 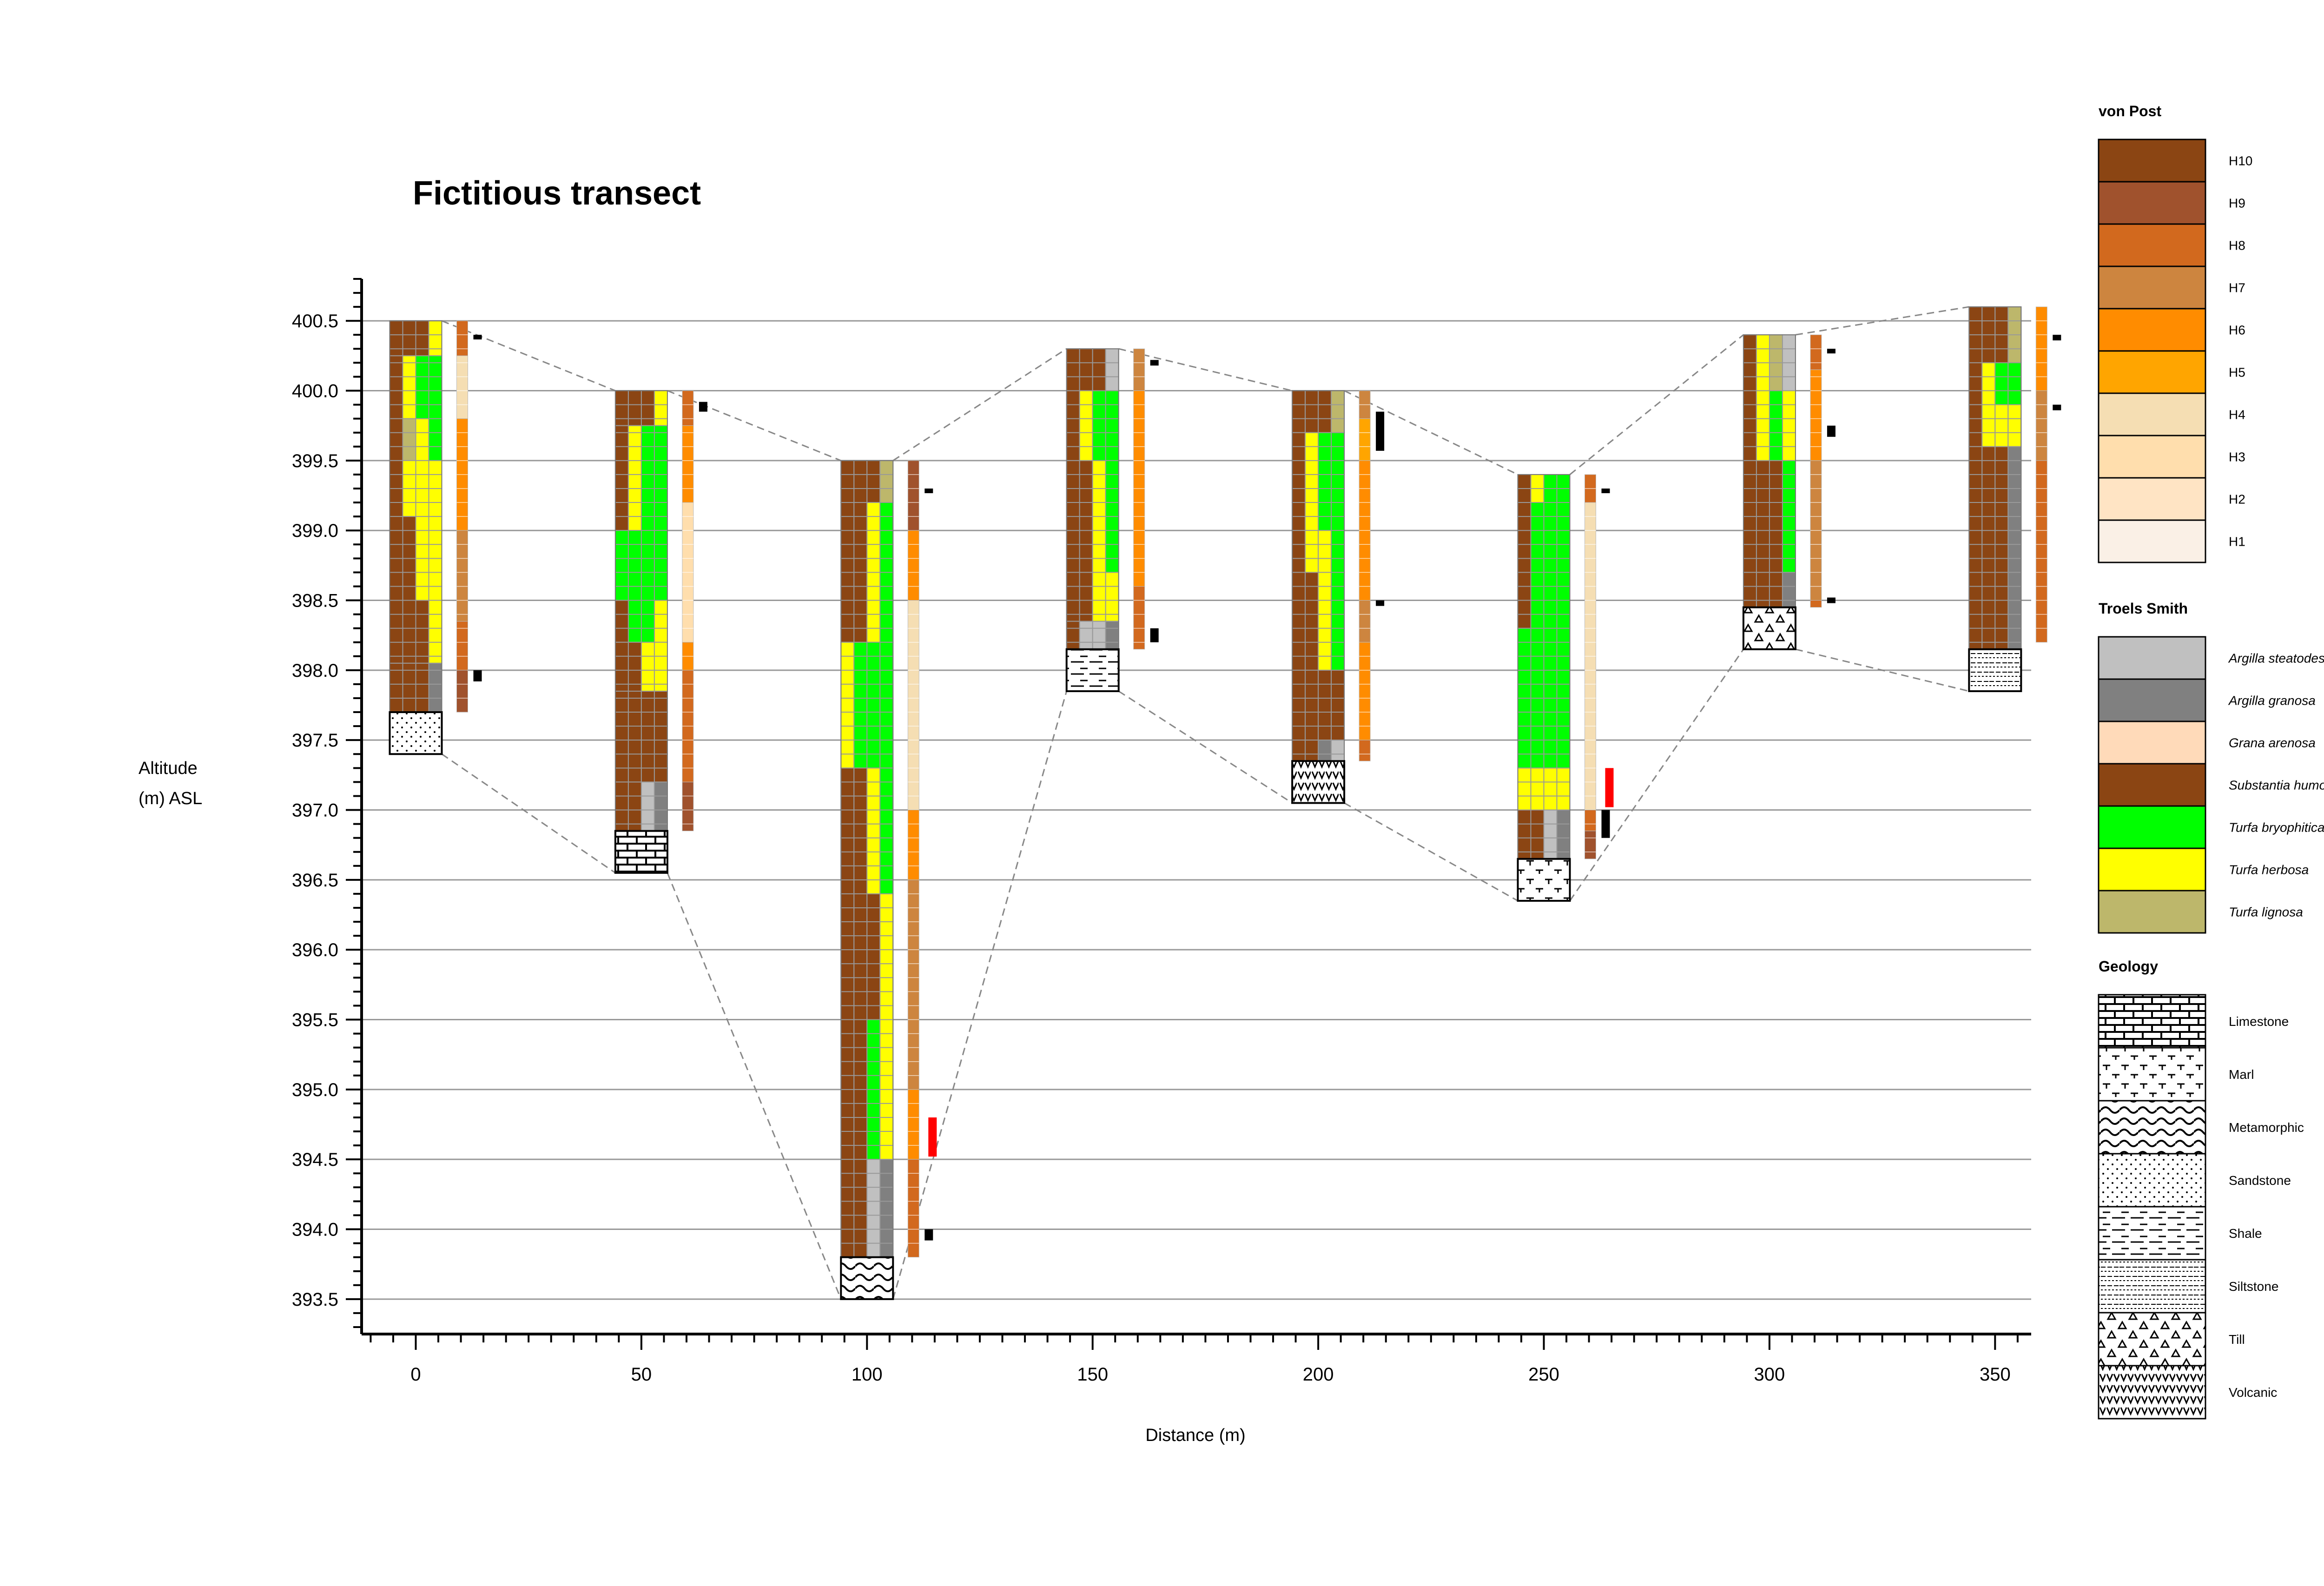 I want to click on geology-marl, so click(x=1544, y=880).